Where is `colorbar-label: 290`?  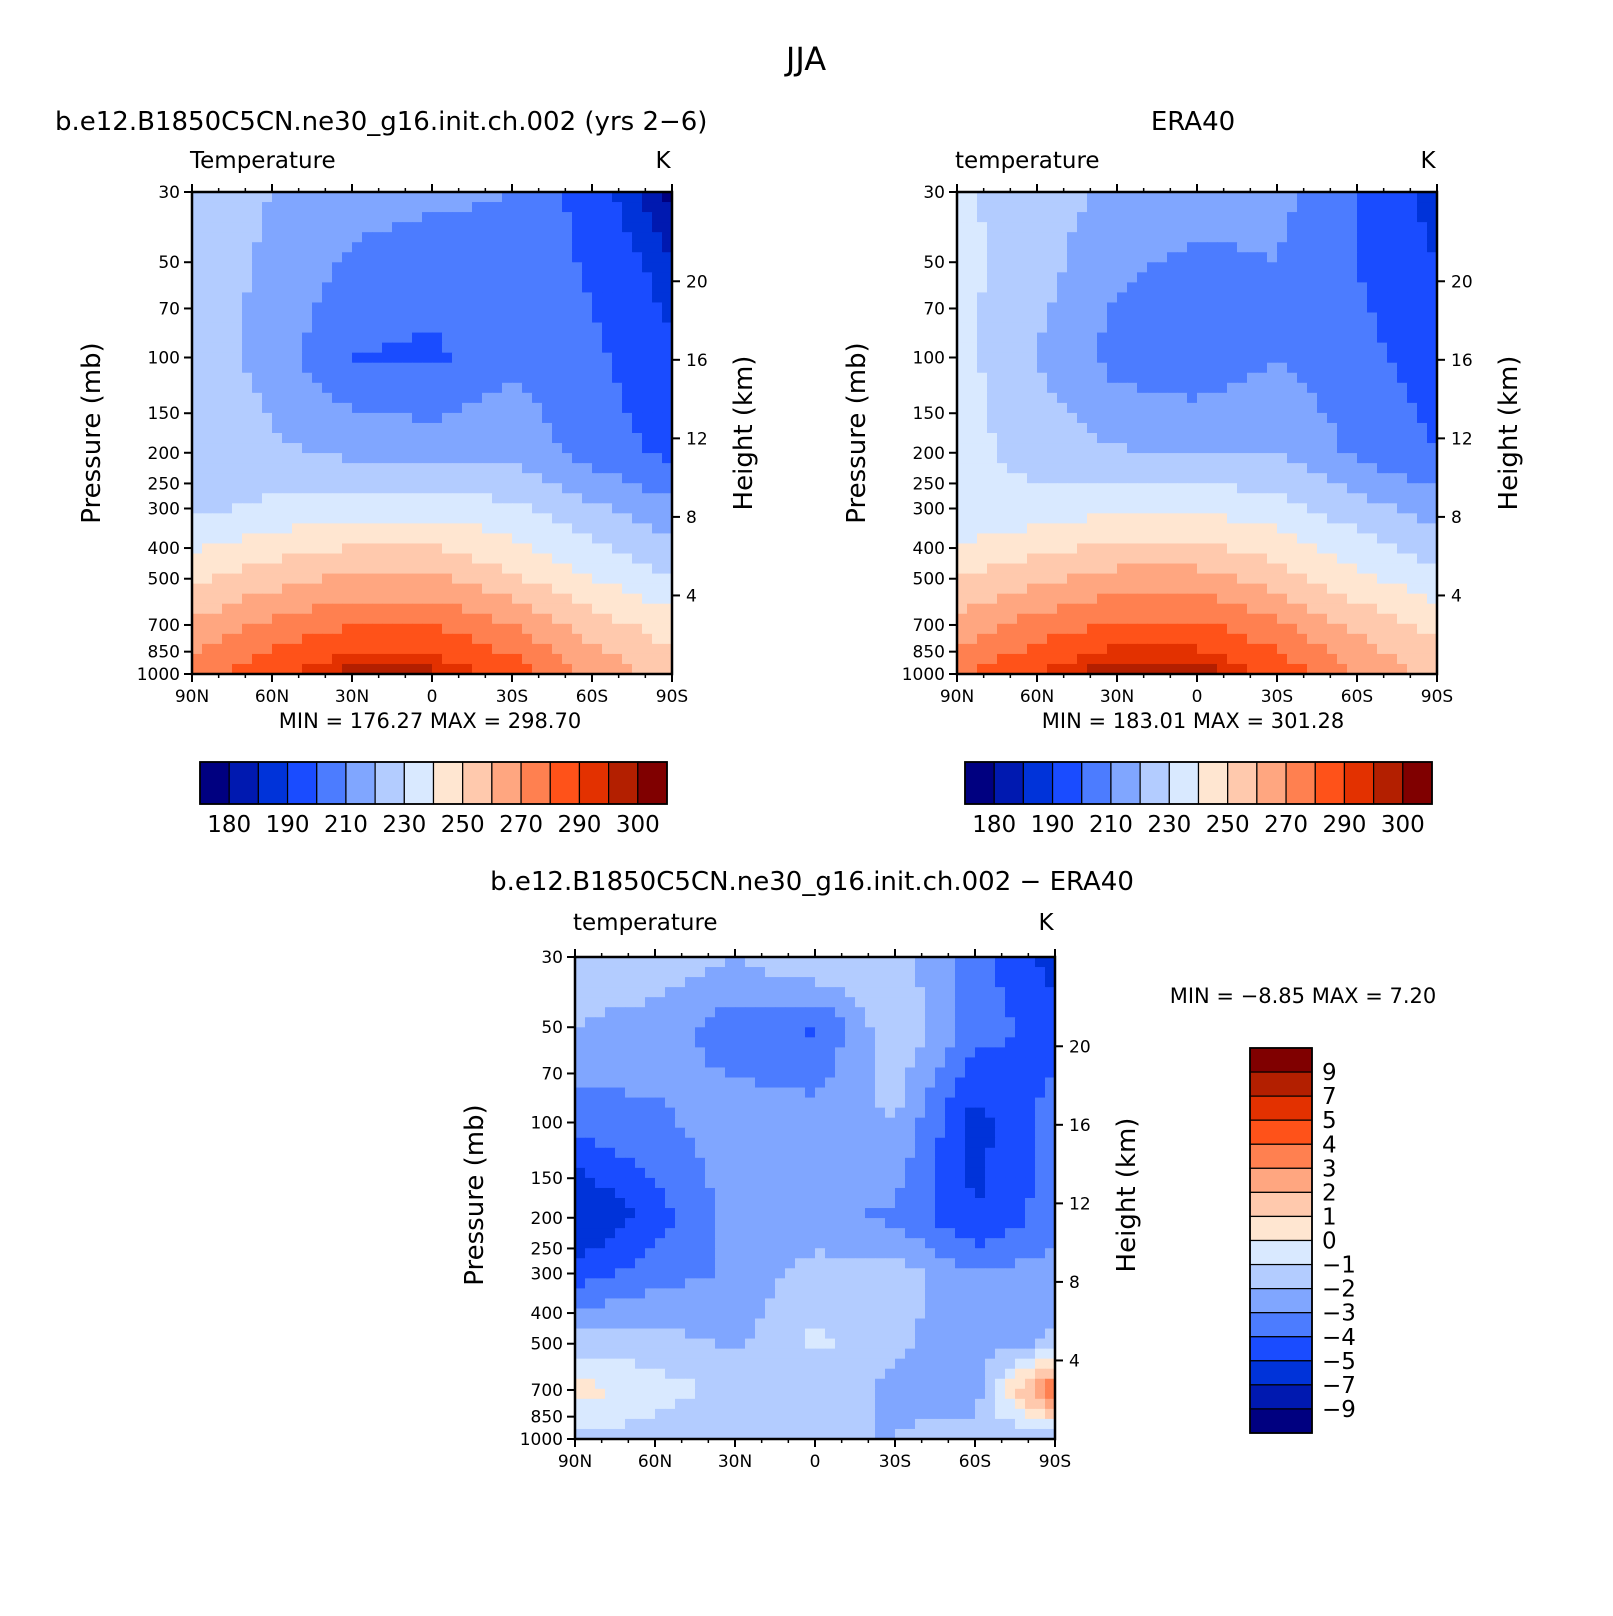
colorbar-label: 290 is located at coordinates (579, 825).